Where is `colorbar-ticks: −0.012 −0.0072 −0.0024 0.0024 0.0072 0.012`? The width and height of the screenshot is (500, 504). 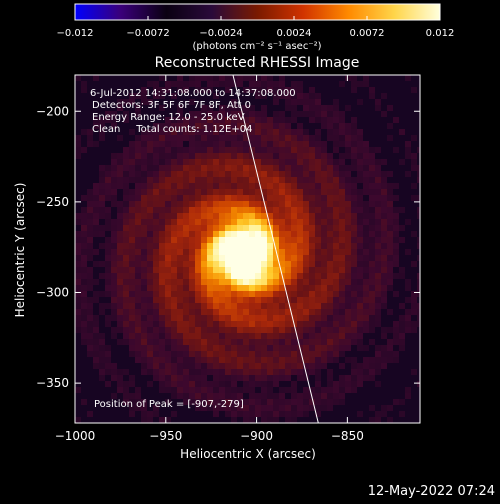 colorbar-ticks: −0.012 −0.0072 −0.0024 0.0024 0.0072 0.012 is located at coordinates (255, 27).